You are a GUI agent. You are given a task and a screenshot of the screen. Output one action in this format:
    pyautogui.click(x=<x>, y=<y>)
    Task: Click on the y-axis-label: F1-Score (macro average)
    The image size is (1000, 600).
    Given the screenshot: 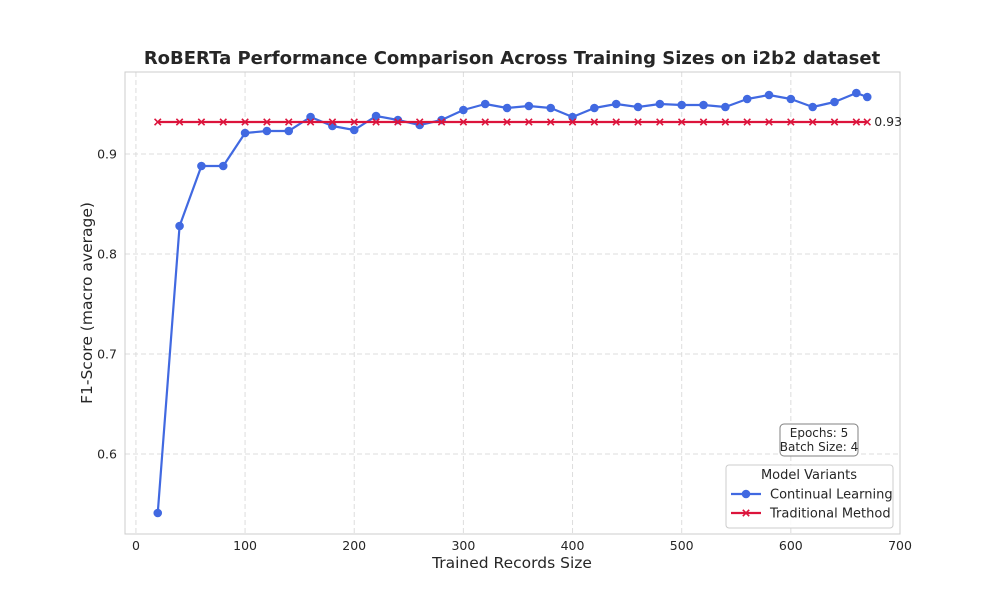 What is the action you would take?
    pyautogui.click(x=87, y=303)
    